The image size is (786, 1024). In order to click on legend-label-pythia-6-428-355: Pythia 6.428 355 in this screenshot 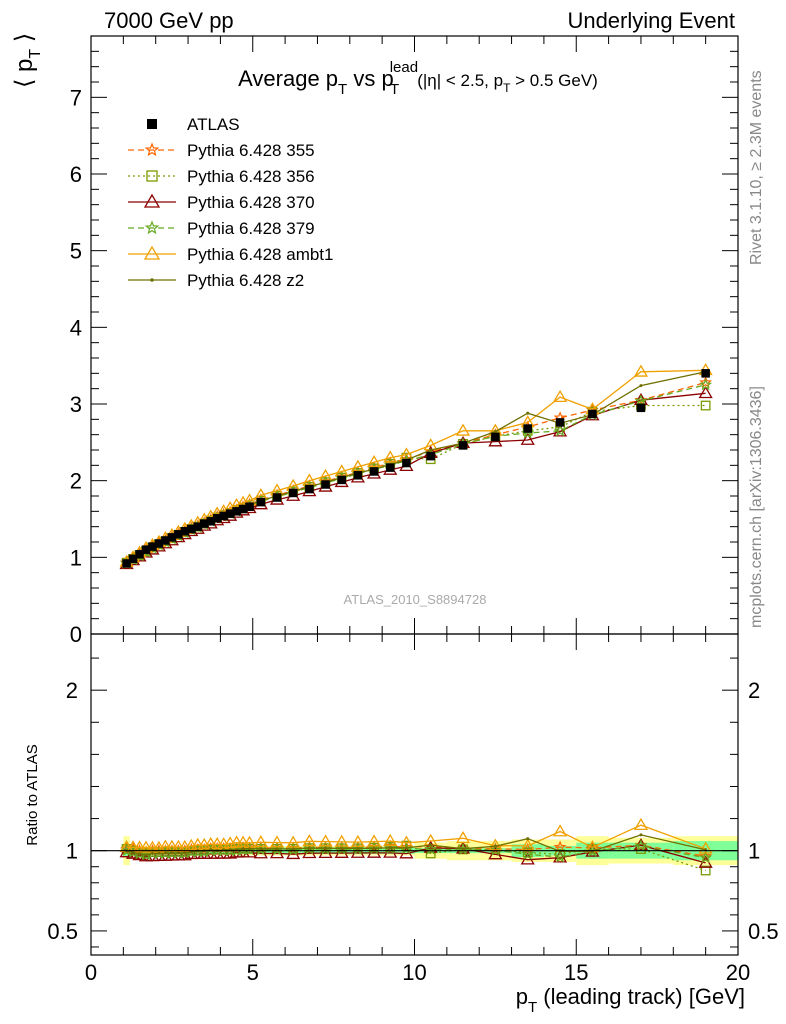, I will do `click(251, 150)`.